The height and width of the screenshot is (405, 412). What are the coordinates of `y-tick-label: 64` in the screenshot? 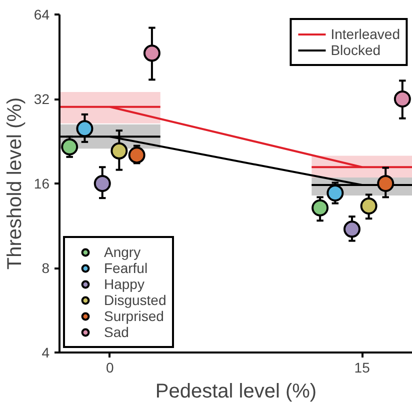 It's located at (42, 14).